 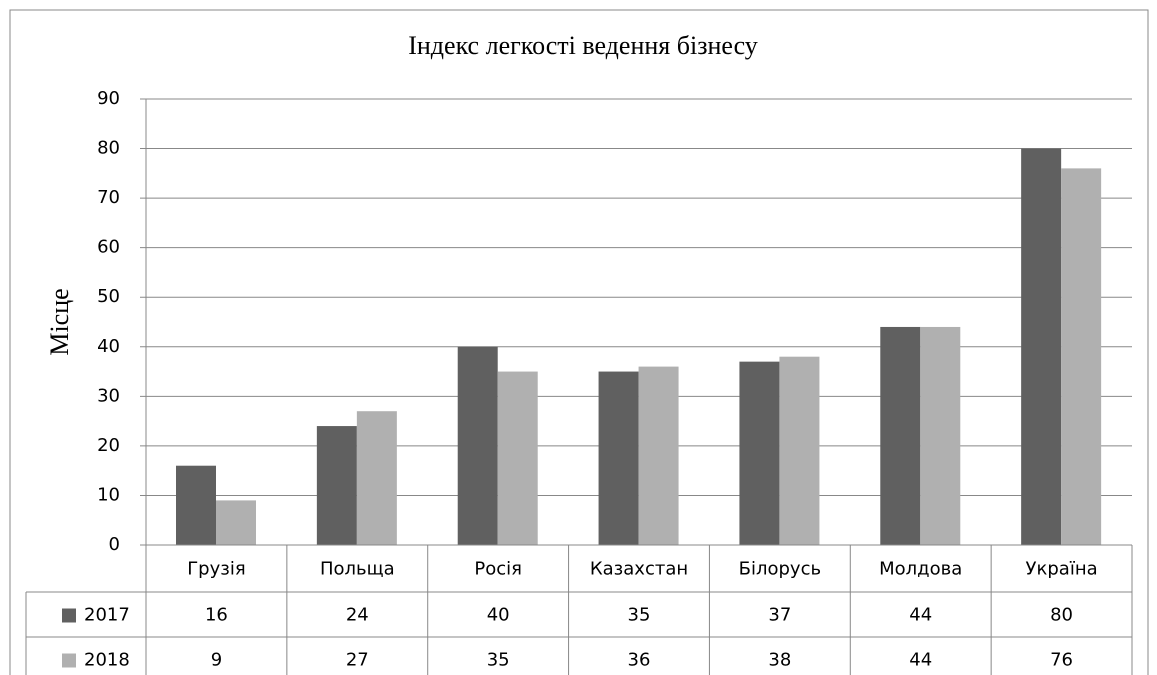 I want to click on table-value: 36, so click(x=639, y=660).